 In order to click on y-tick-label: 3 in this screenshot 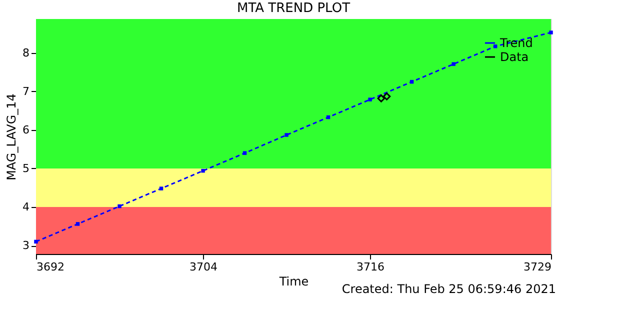, I will do `click(26, 245)`.